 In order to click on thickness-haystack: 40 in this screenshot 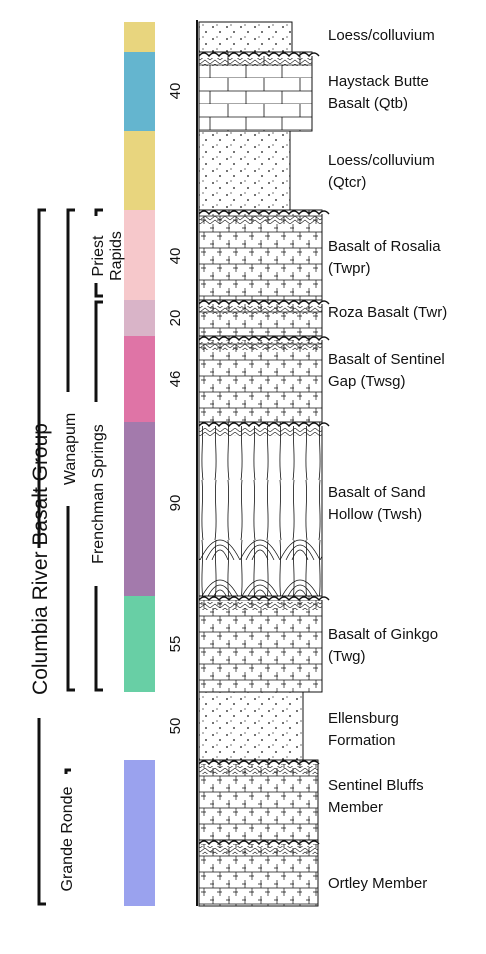, I will do `click(175, 91)`.